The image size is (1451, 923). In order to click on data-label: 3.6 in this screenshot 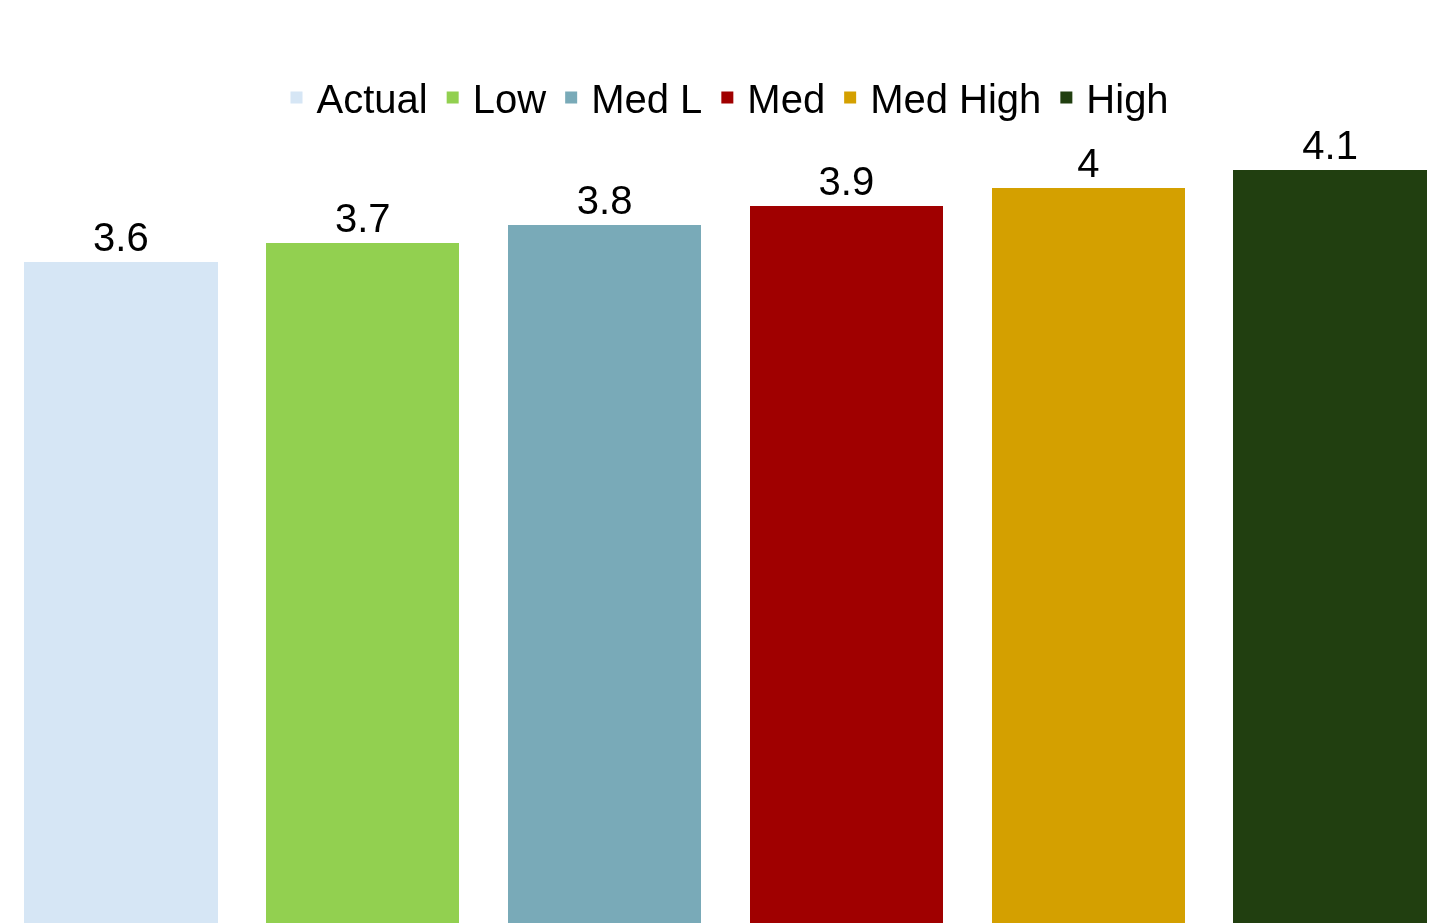, I will do `click(121, 236)`.